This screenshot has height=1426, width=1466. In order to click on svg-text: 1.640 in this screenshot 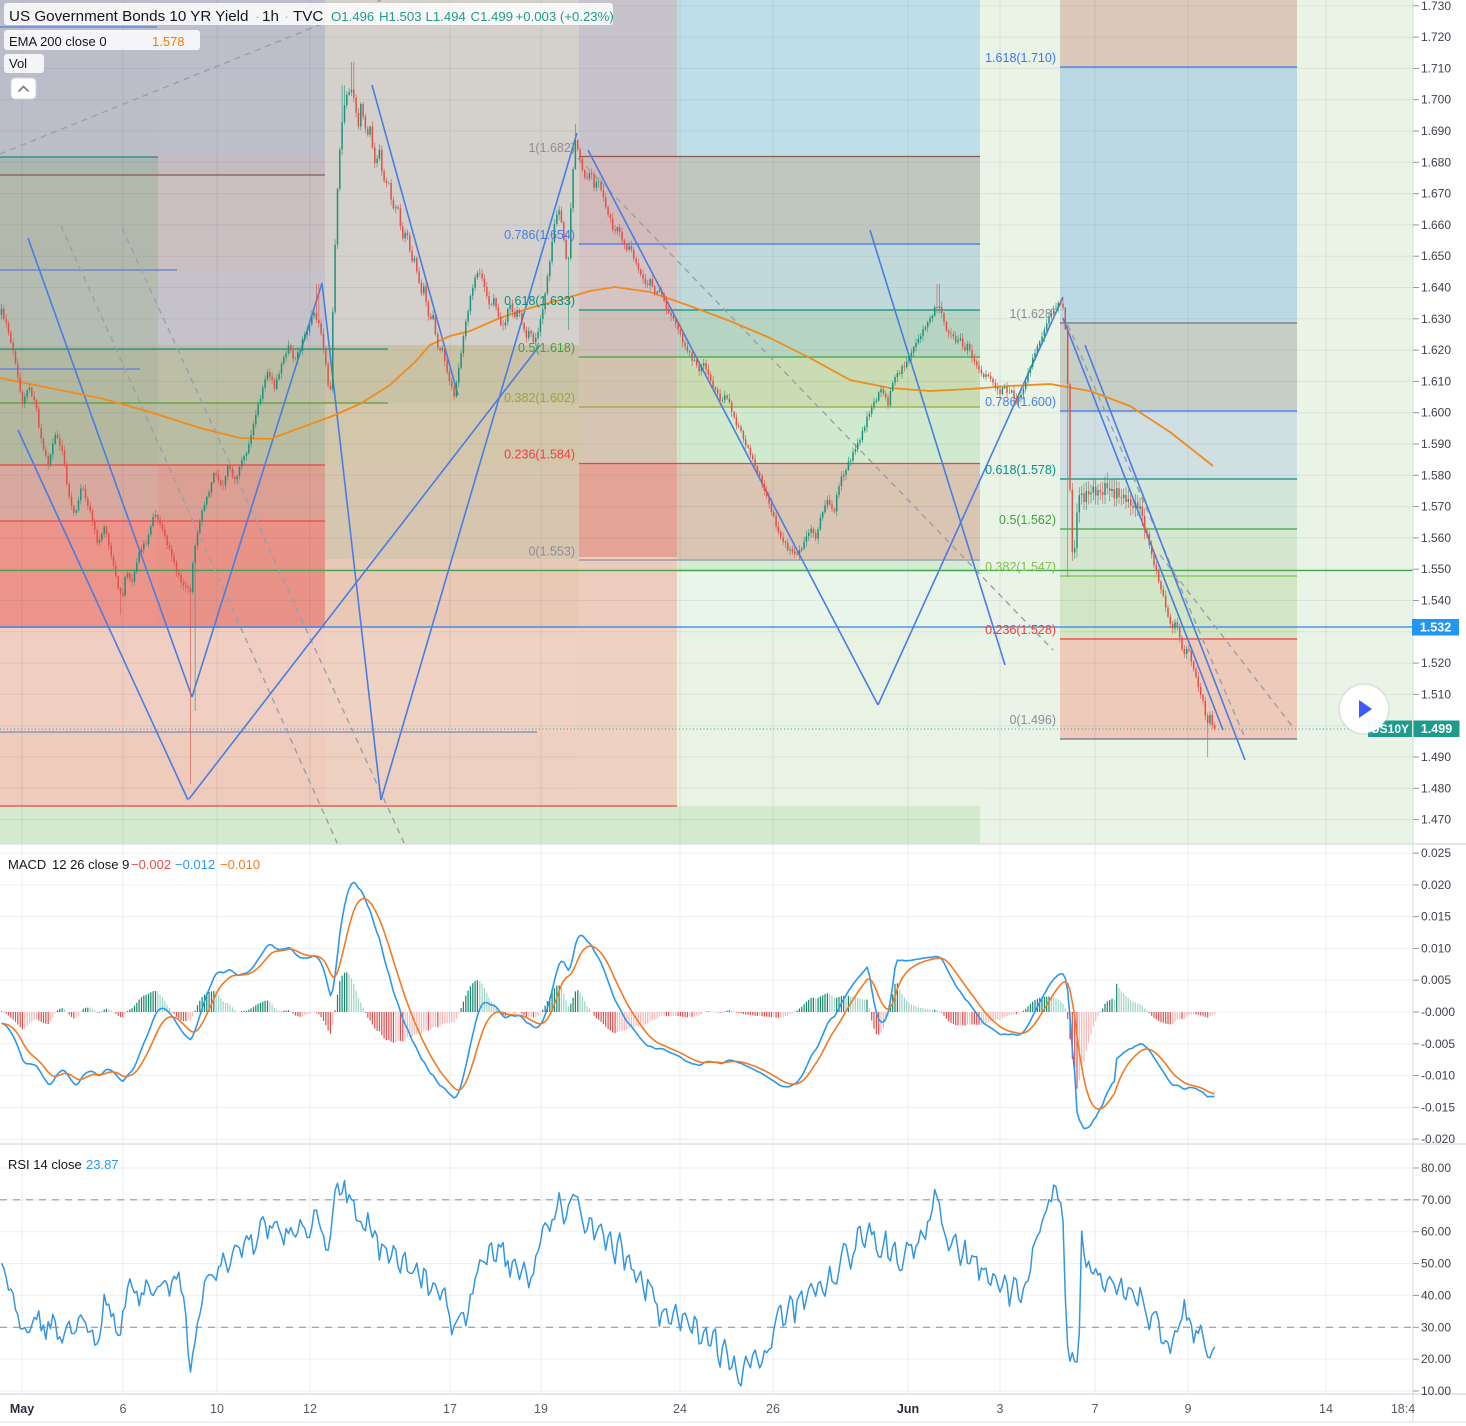, I will do `click(1436, 288)`.